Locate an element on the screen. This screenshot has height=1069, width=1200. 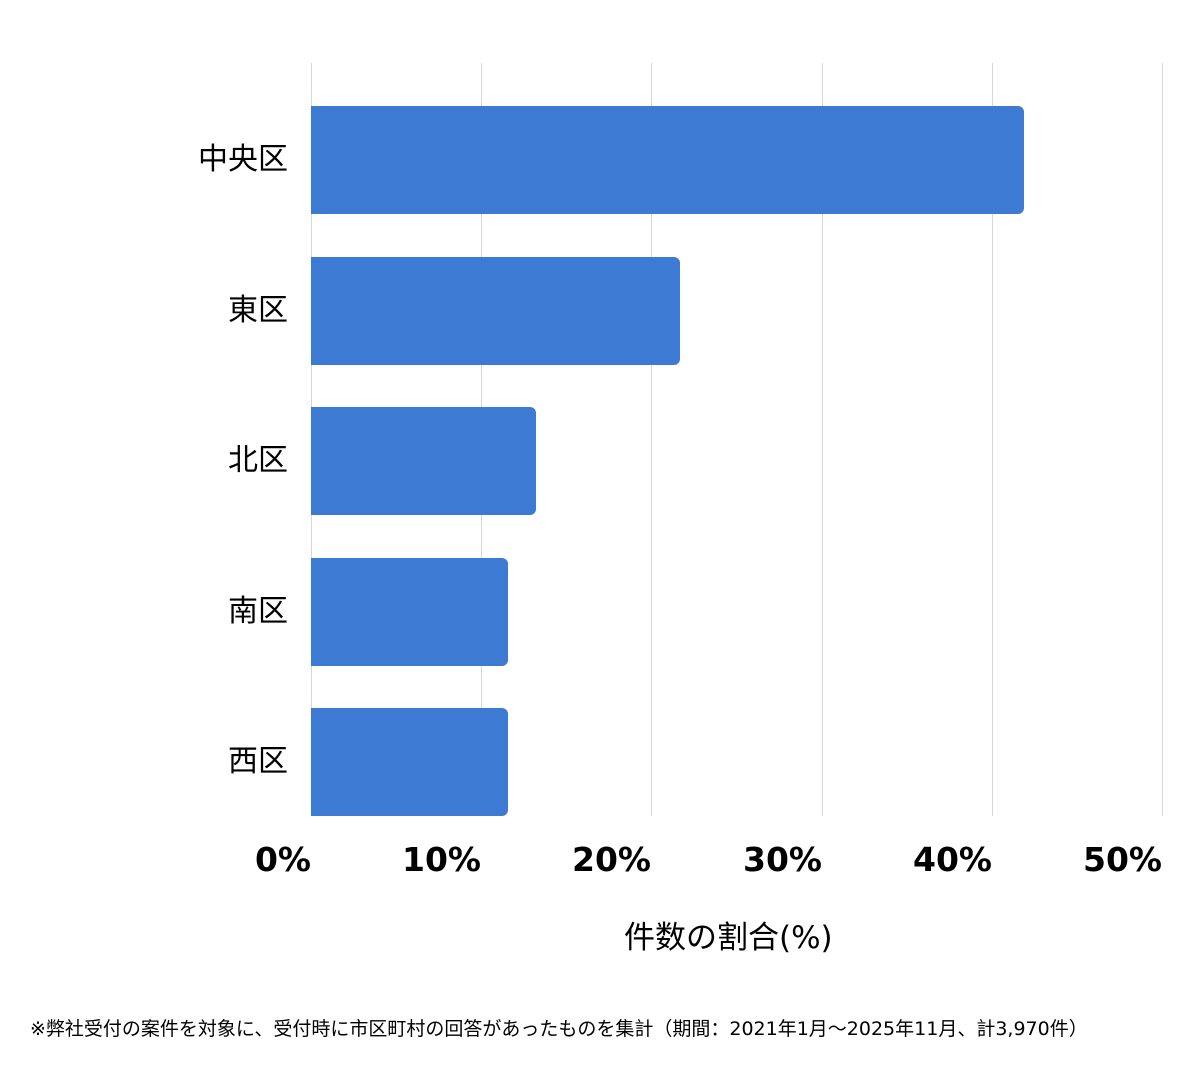
category-label: 北区 is located at coordinates (258, 460).